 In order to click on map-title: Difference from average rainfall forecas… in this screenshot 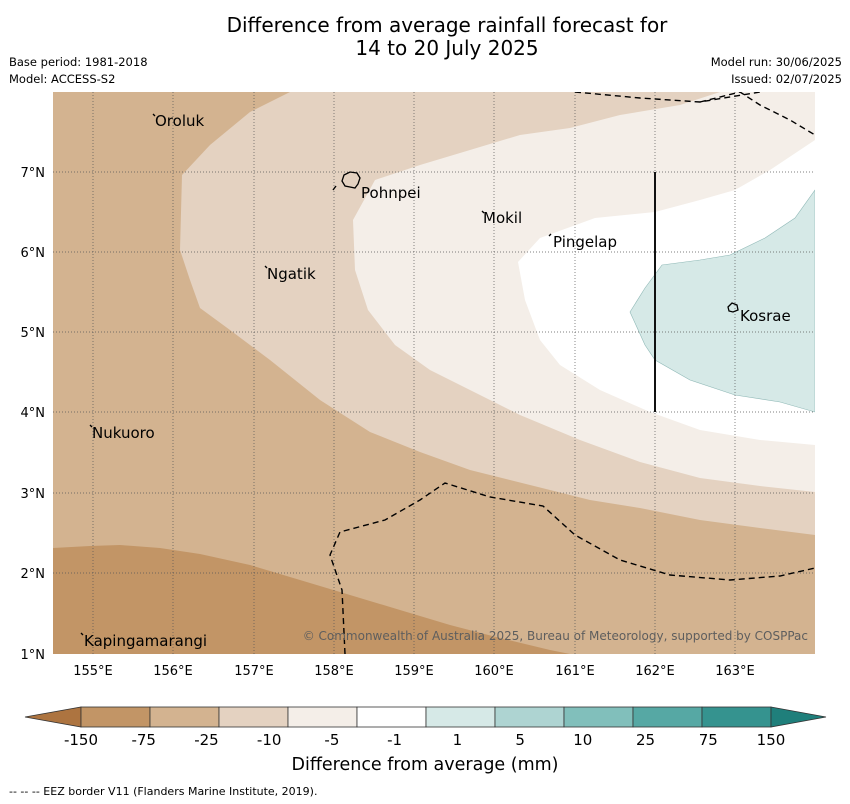, I will do `click(425, 37)`.